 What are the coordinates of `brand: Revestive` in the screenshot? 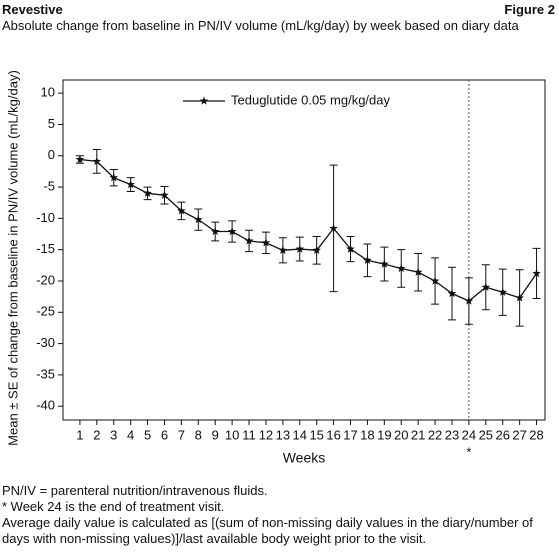 It's located at (32, 9).